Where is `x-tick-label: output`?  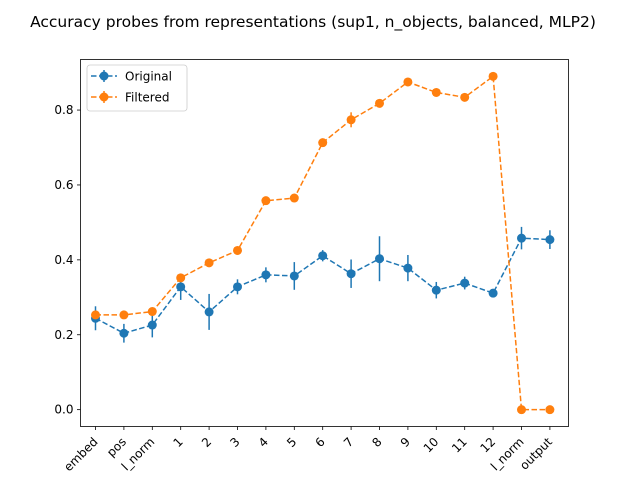 x-tick-label: output is located at coordinates (536, 454).